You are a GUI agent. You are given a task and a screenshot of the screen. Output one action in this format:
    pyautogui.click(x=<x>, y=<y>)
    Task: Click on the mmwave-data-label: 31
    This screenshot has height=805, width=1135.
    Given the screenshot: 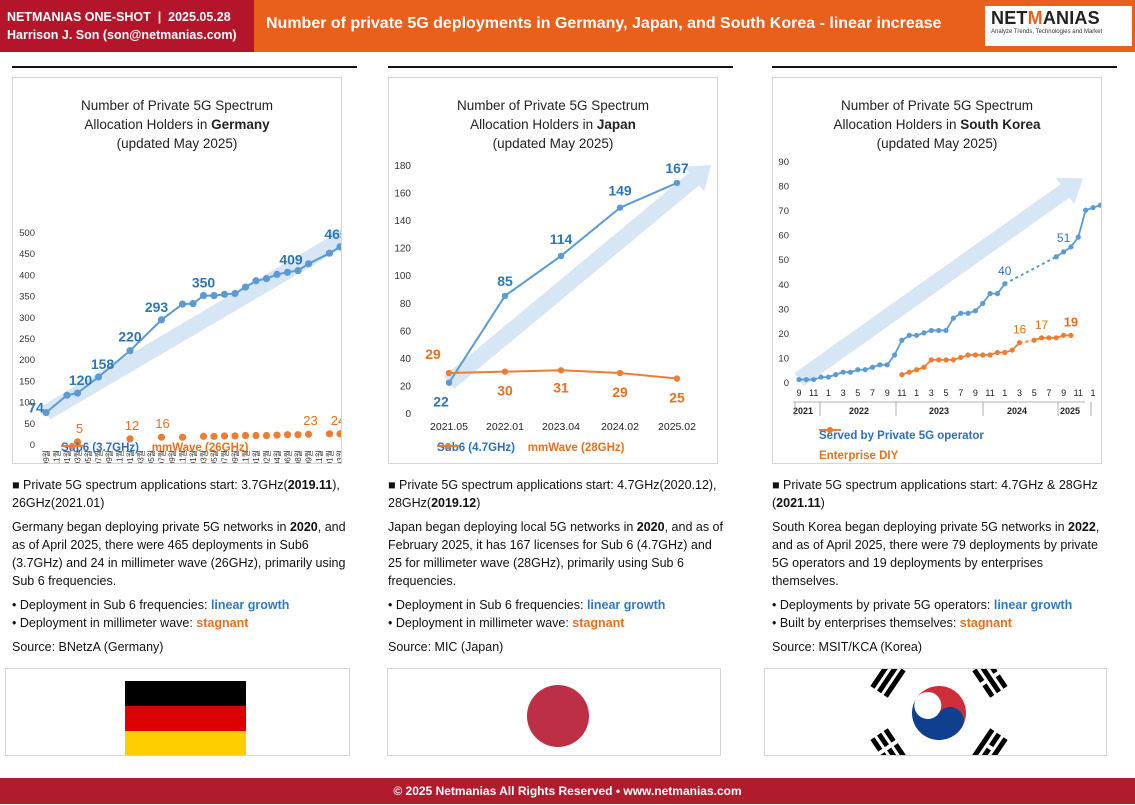 What is the action you would take?
    pyautogui.click(x=561, y=387)
    